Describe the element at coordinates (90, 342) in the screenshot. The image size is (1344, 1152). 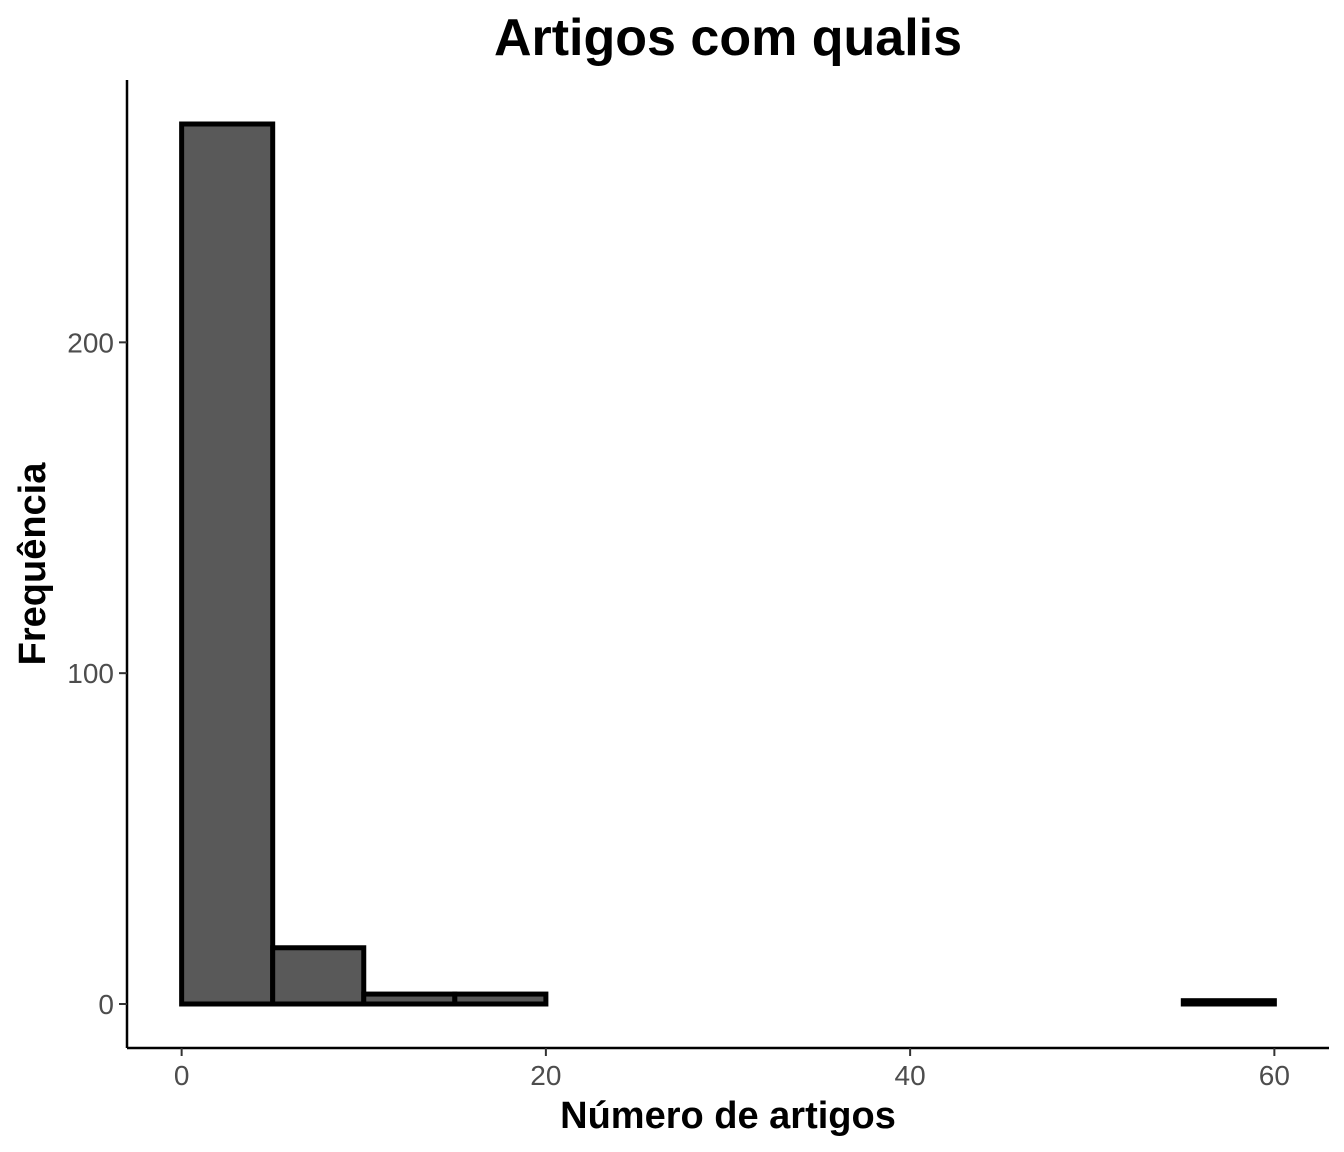
I see `y-tick-label: 200` at that location.